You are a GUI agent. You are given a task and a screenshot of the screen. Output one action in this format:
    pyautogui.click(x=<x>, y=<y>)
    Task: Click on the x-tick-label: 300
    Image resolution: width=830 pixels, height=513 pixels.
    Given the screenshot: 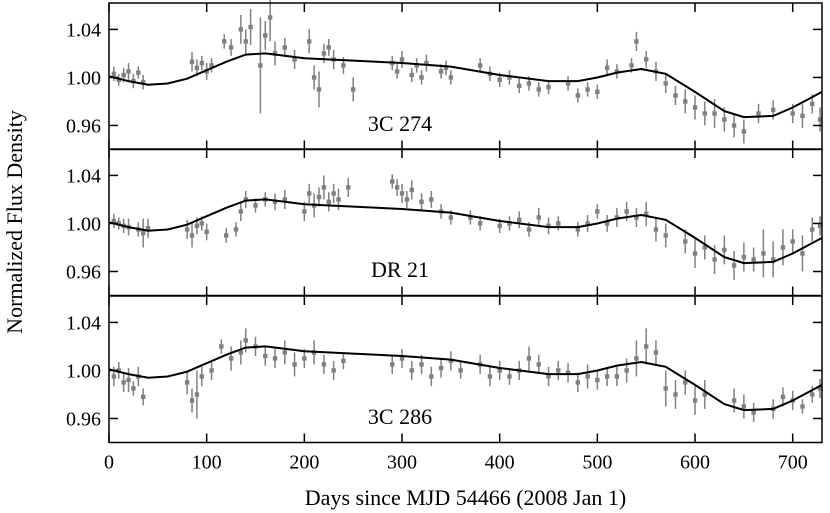 What is the action you would take?
    pyautogui.click(x=402, y=463)
    